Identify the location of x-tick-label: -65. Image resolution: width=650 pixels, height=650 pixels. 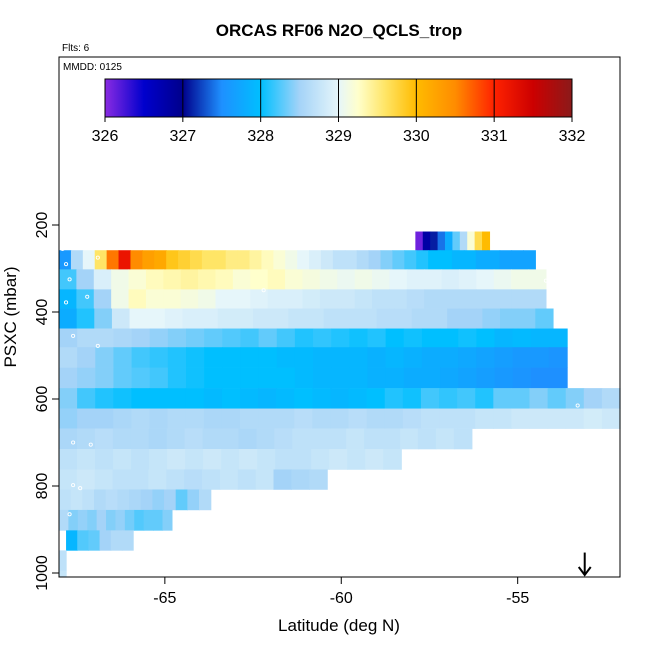
(164, 598).